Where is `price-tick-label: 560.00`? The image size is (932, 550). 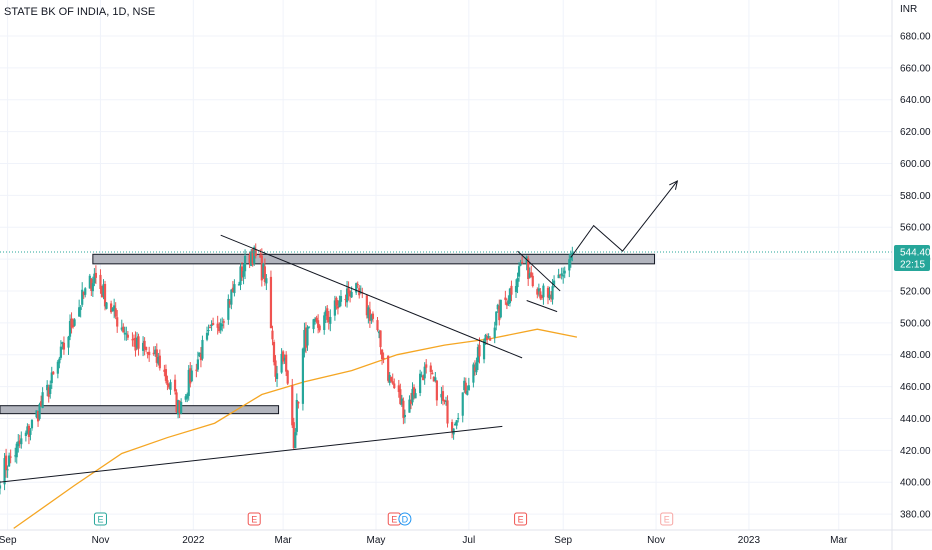 price-tick-label: 560.00 is located at coordinates (915, 228).